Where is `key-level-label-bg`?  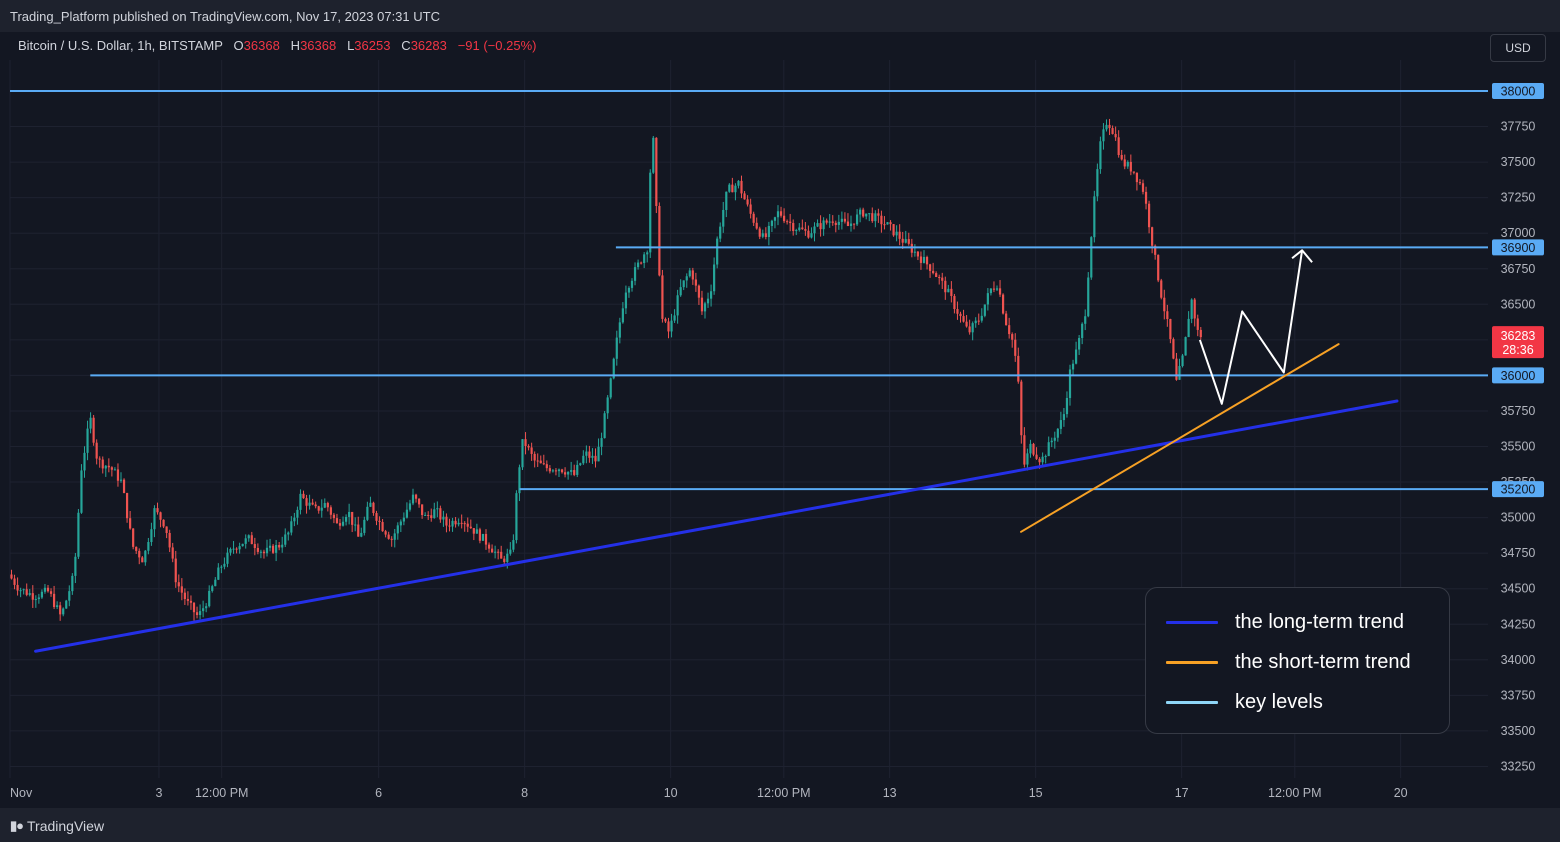 key-level-label-bg is located at coordinates (1518, 375).